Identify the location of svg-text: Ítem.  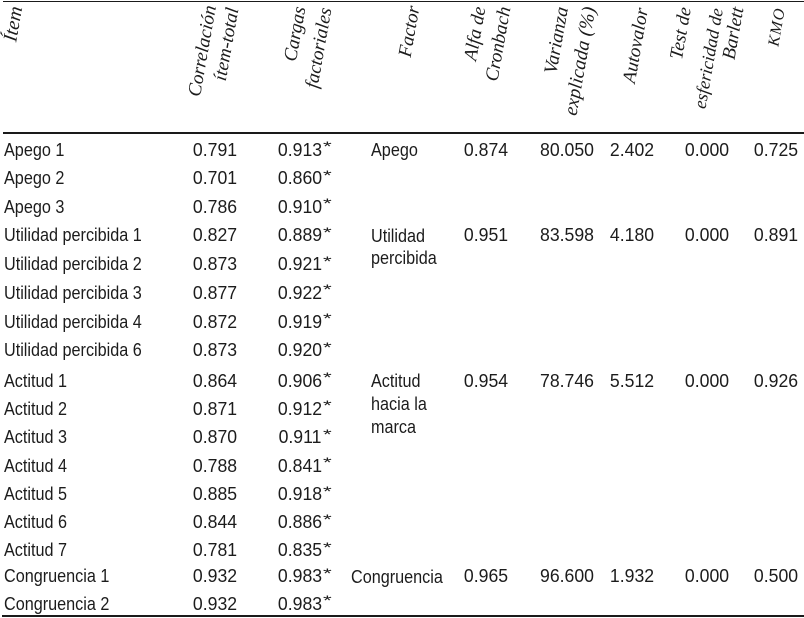
(13, 24).